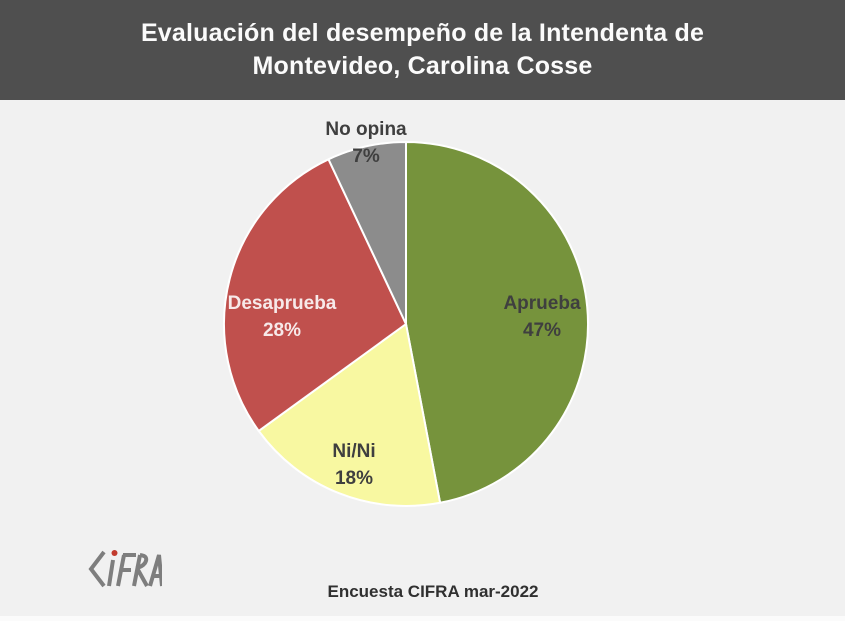 This screenshot has height=621, width=845. What do you see at coordinates (353, 465) in the screenshot?
I see `pie-label-nini: Ni/Ni 18%` at bounding box center [353, 465].